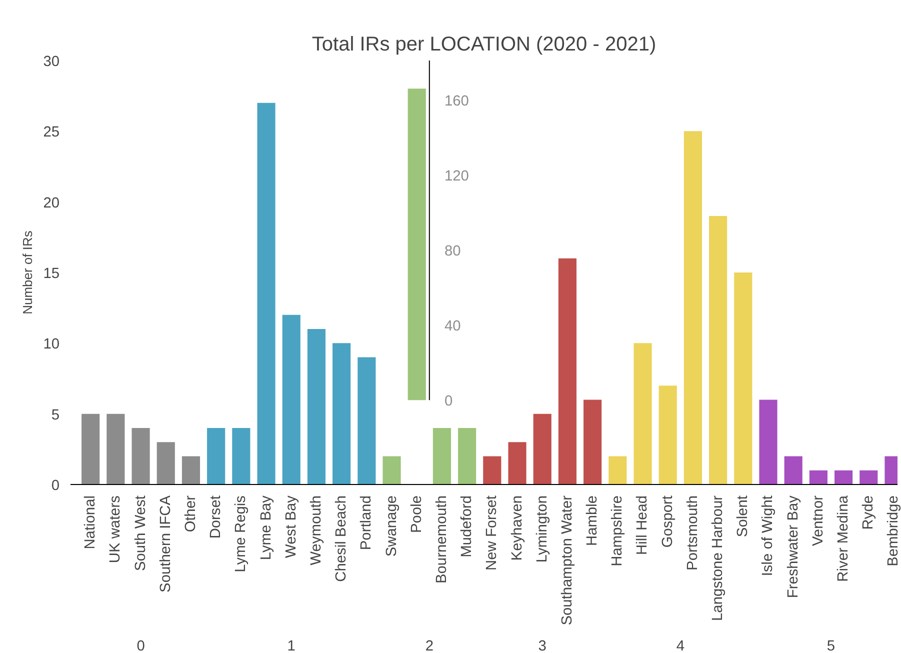  Describe the element at coordinates (868, 512) in the screenshot. I see `x-tick-label: Ryde` at that location.